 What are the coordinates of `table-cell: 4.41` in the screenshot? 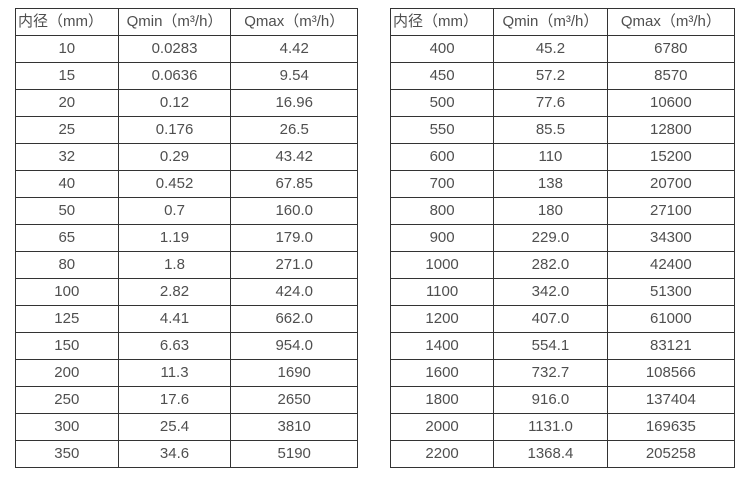 It's located at (174, 319).